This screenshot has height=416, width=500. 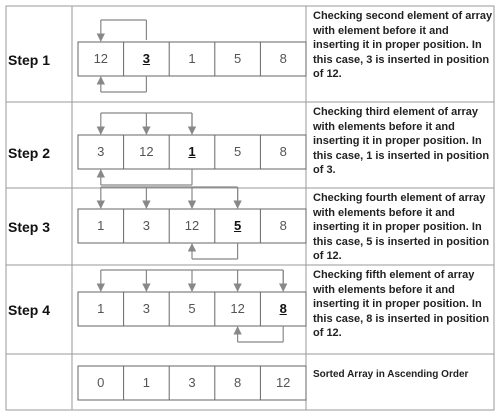 What do you see at coordinates (101, 382) in the screenshot?
I see `array-cell: 0` at bounding box center [101, 382].